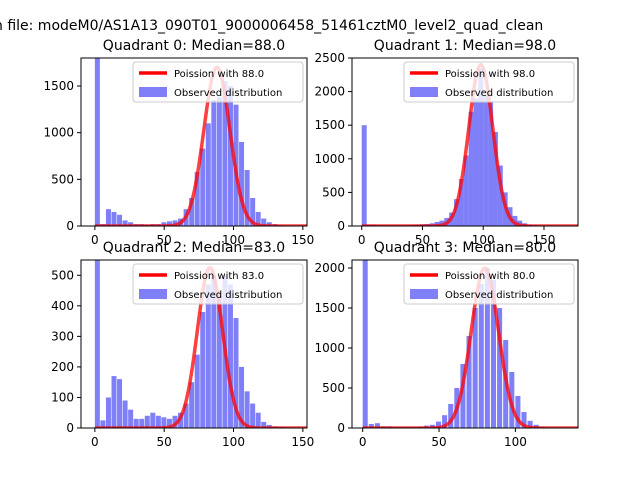  Describe the element at coordinates (194, 248) in the screenshot. I see `subplot-title: Quadrant 2: Median=83.0` at that location.